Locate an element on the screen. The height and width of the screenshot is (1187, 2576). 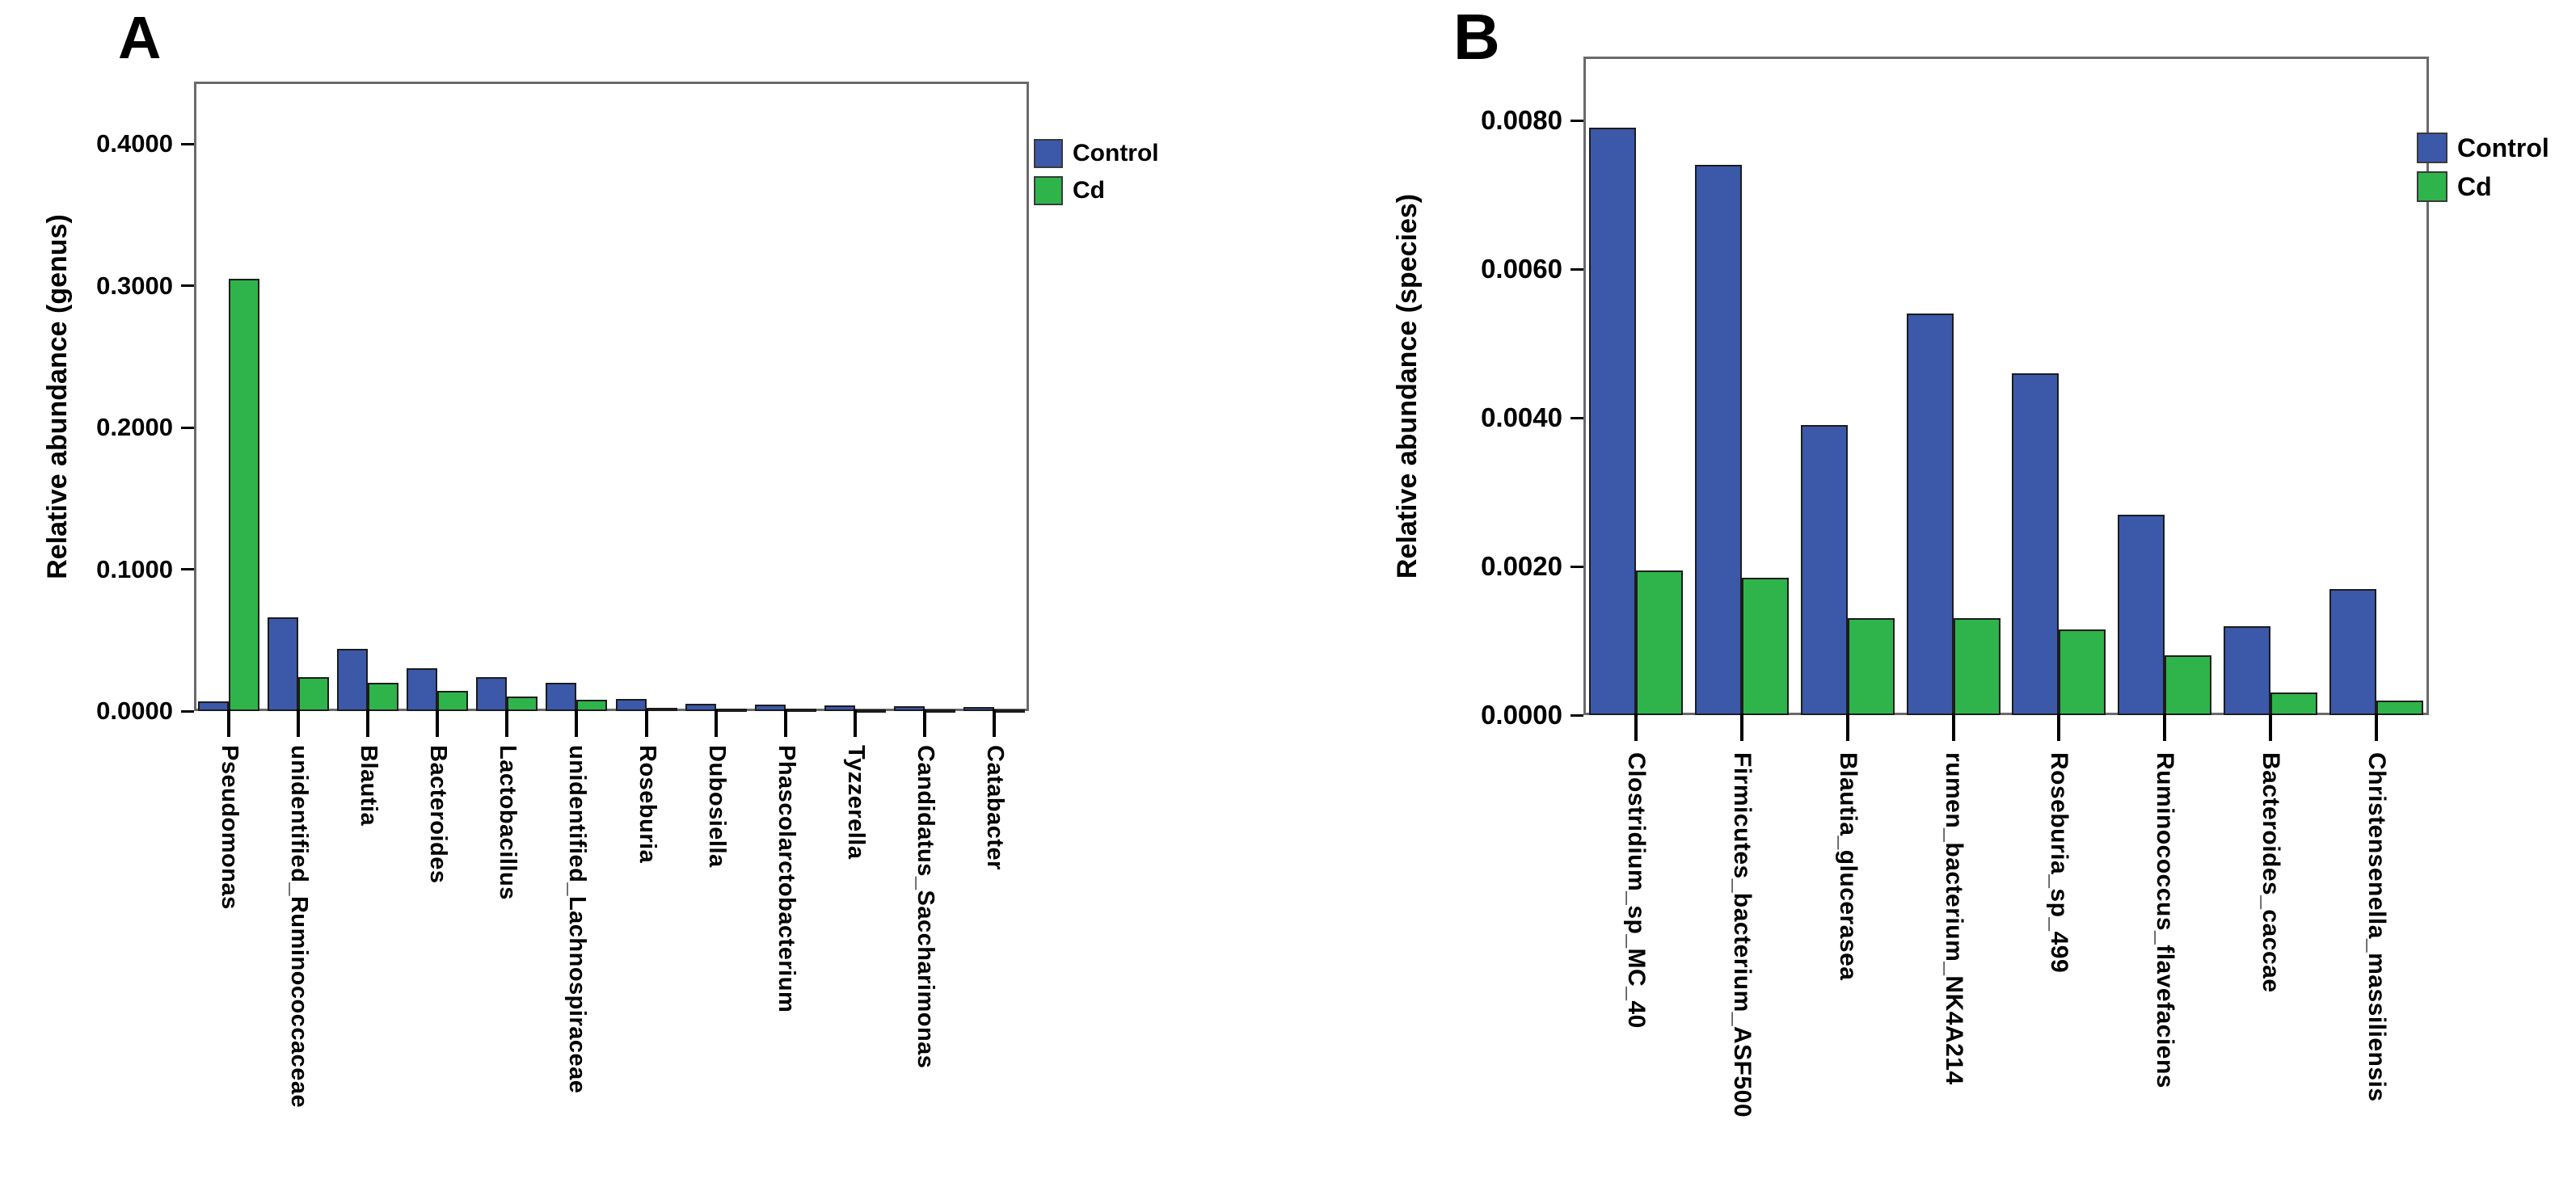
category-label: Dubosiella is located at coordinates (717, 807).